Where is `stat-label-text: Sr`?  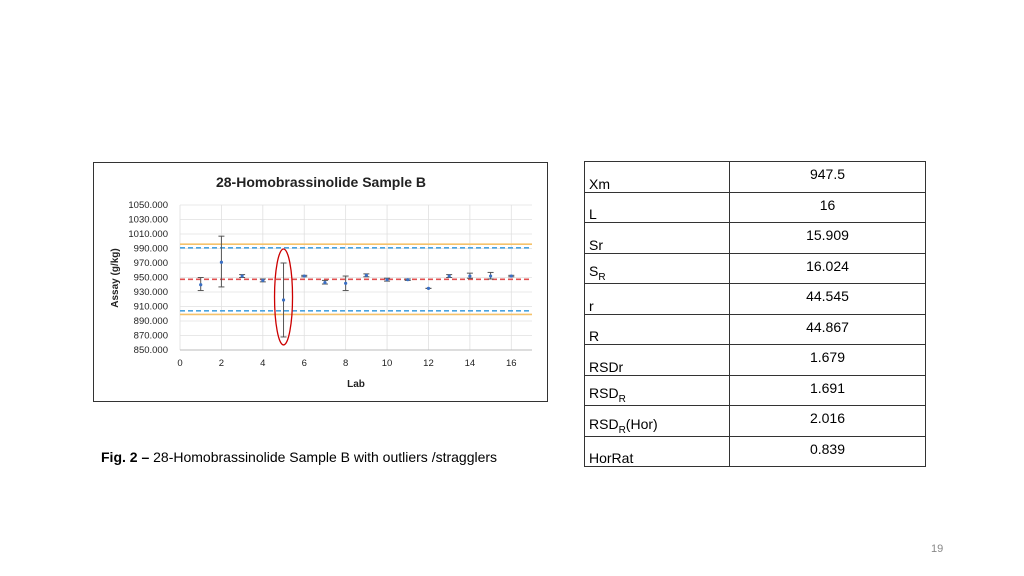
stat-label-text: Sr is located at coordinates (596, 244).